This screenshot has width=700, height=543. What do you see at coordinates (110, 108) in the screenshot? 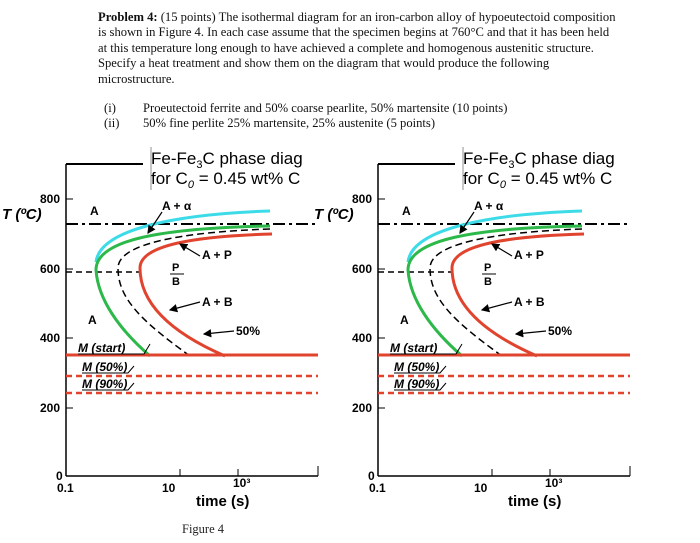
I see `part-number: (i)` at bounding box center [110, 108].